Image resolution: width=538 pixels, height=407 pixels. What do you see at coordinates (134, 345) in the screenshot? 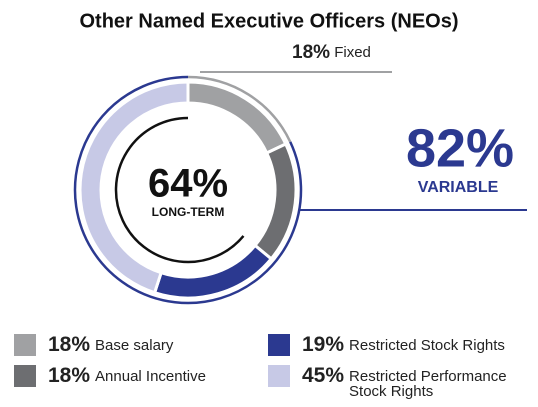
I see `legend-label: Base salary` at bounding box center [134, 345].